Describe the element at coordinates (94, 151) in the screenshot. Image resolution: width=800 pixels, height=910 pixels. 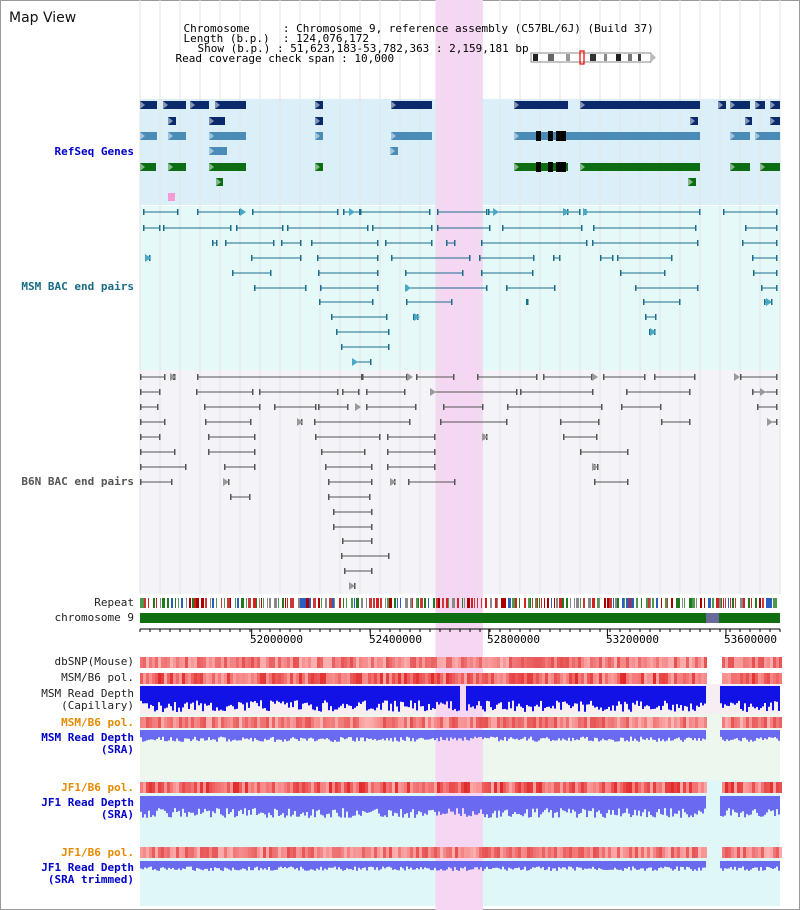
I see `track-label-refseq-genes: RefSeq Genes` at that location.